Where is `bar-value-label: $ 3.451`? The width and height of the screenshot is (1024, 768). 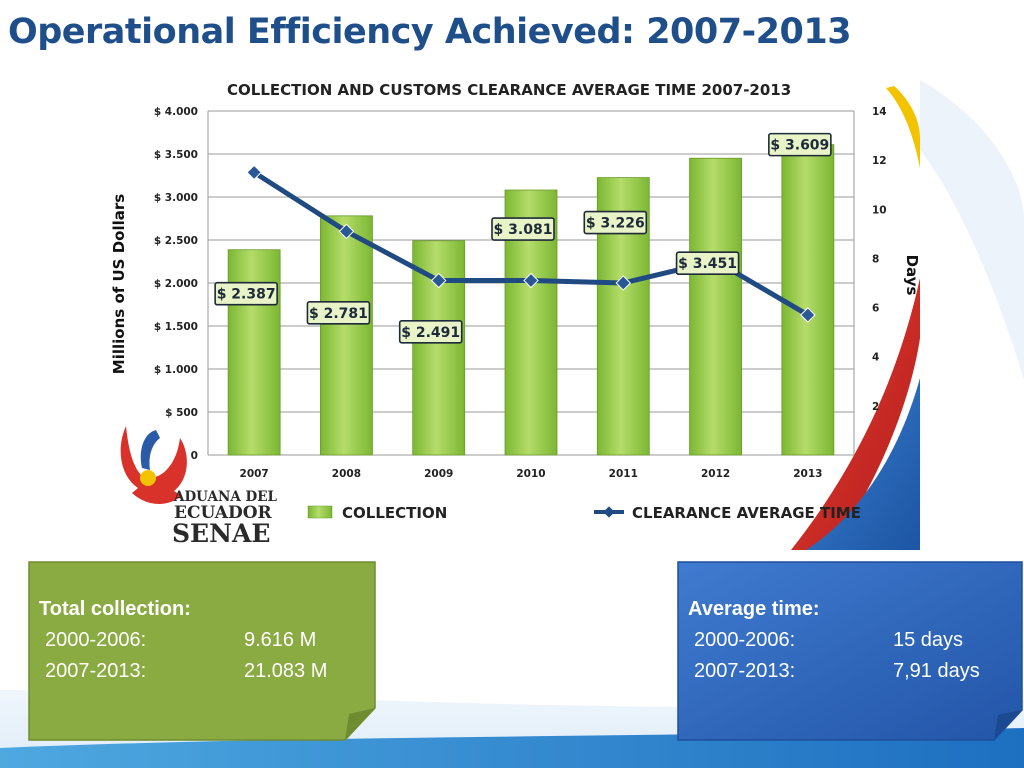
bar-value-label: $ 3.451 is located at coordinates (707, 263).